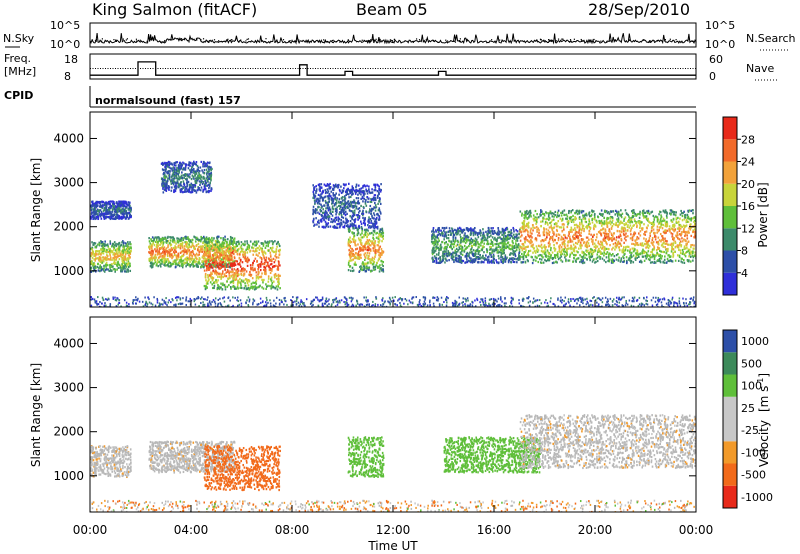  What do you see at coordinates (65, 25) in the screenshot?
I see `noise-left-tick-high: 10^5` at bounding box center [65, 25].